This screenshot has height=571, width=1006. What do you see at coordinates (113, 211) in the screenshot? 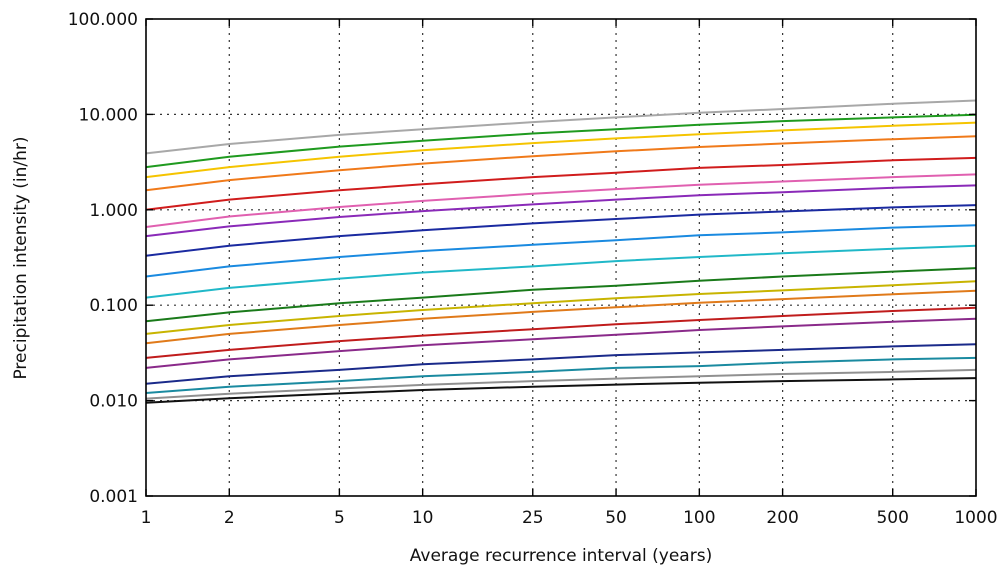
I see `y-tick-label: 1.000` at bounding box center [113, 211].